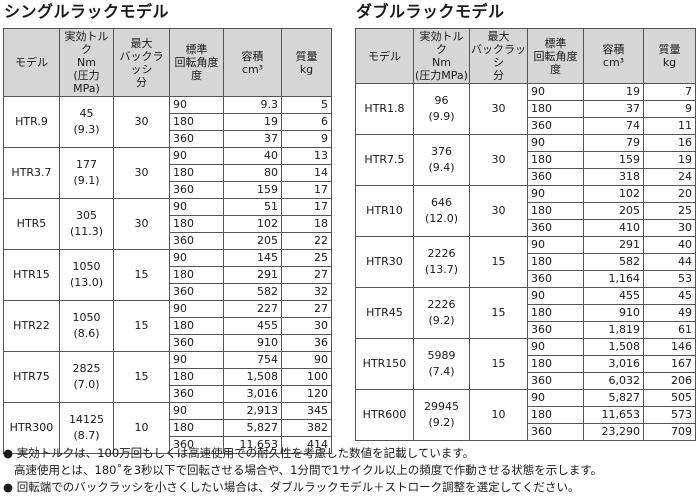 The image size is (700, 499). Describe the element at coordinates (167, 326) in the screenshot. I see `table-row: HTR22 1050 (8.6) 15 90 227 27` at that location.